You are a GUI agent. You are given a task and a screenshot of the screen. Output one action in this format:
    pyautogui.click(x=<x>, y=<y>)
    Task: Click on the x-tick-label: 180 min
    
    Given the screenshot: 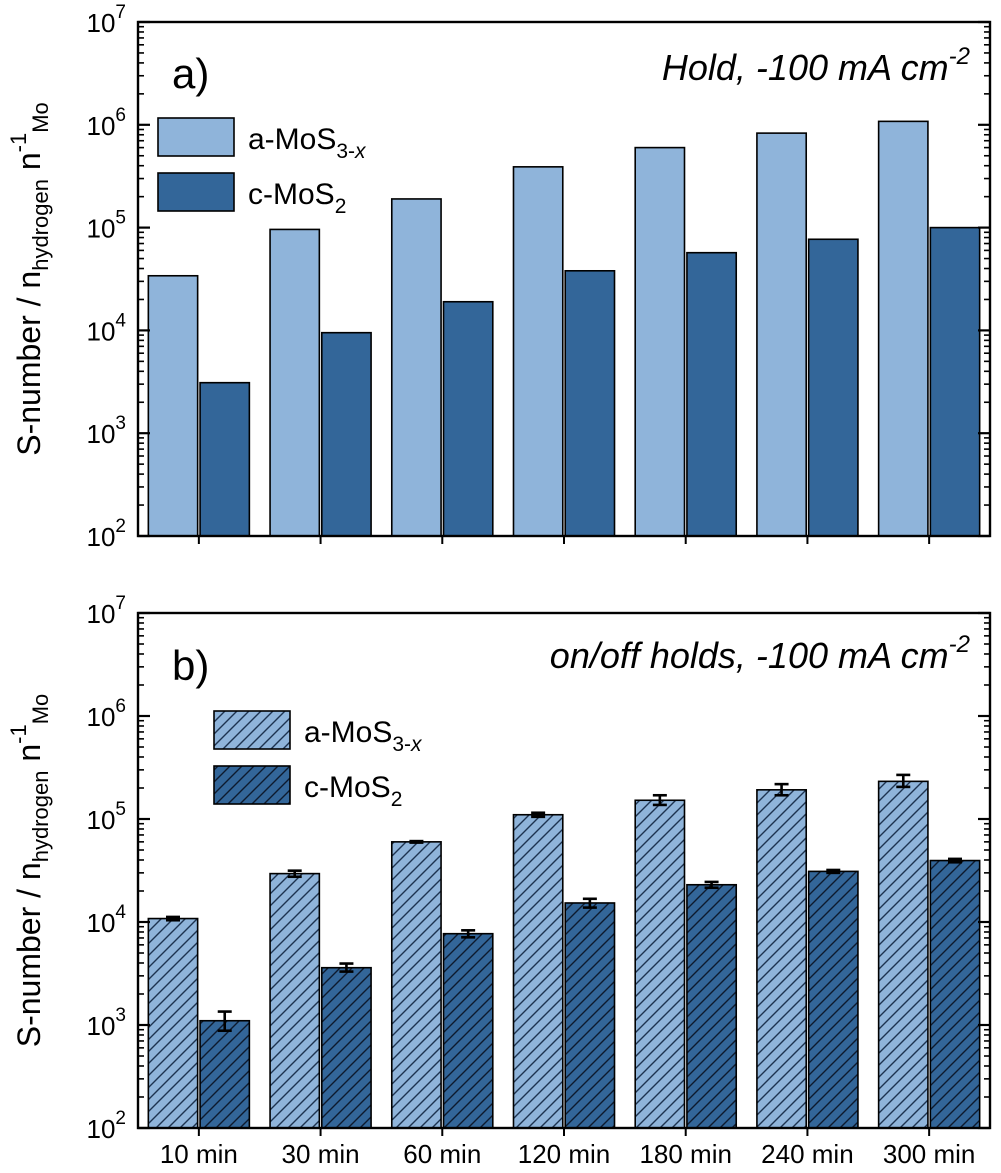 What is the action you would take?
    pyautogui.click(x=685, y=1154)
    